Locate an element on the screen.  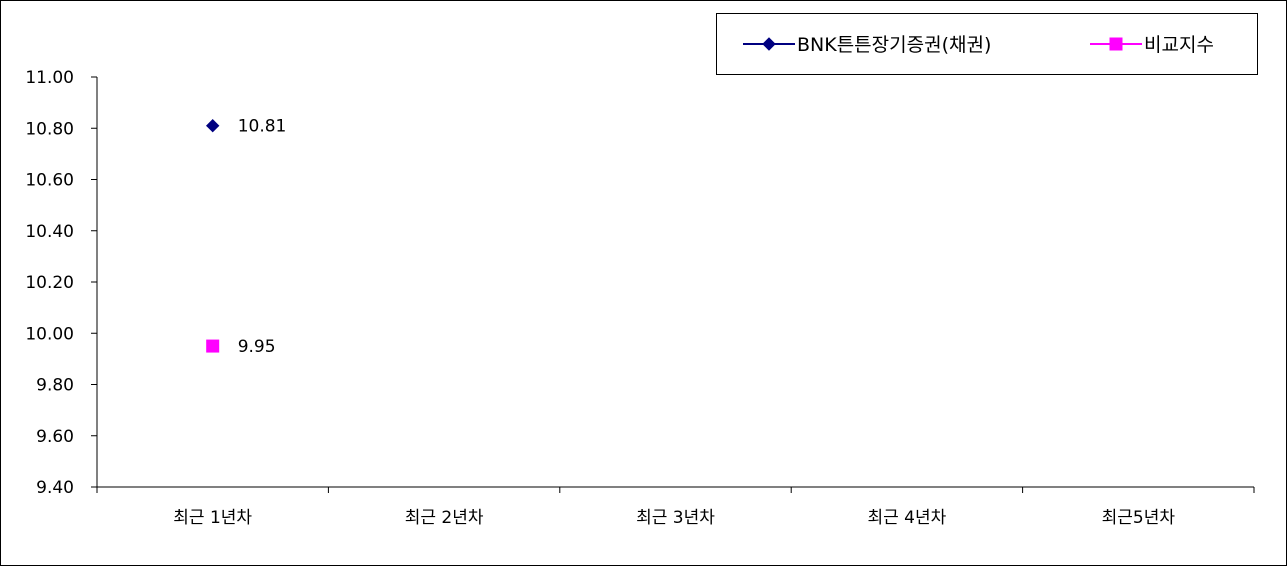
y-tick-label: 10.40 is located at coordinates (49, 232).